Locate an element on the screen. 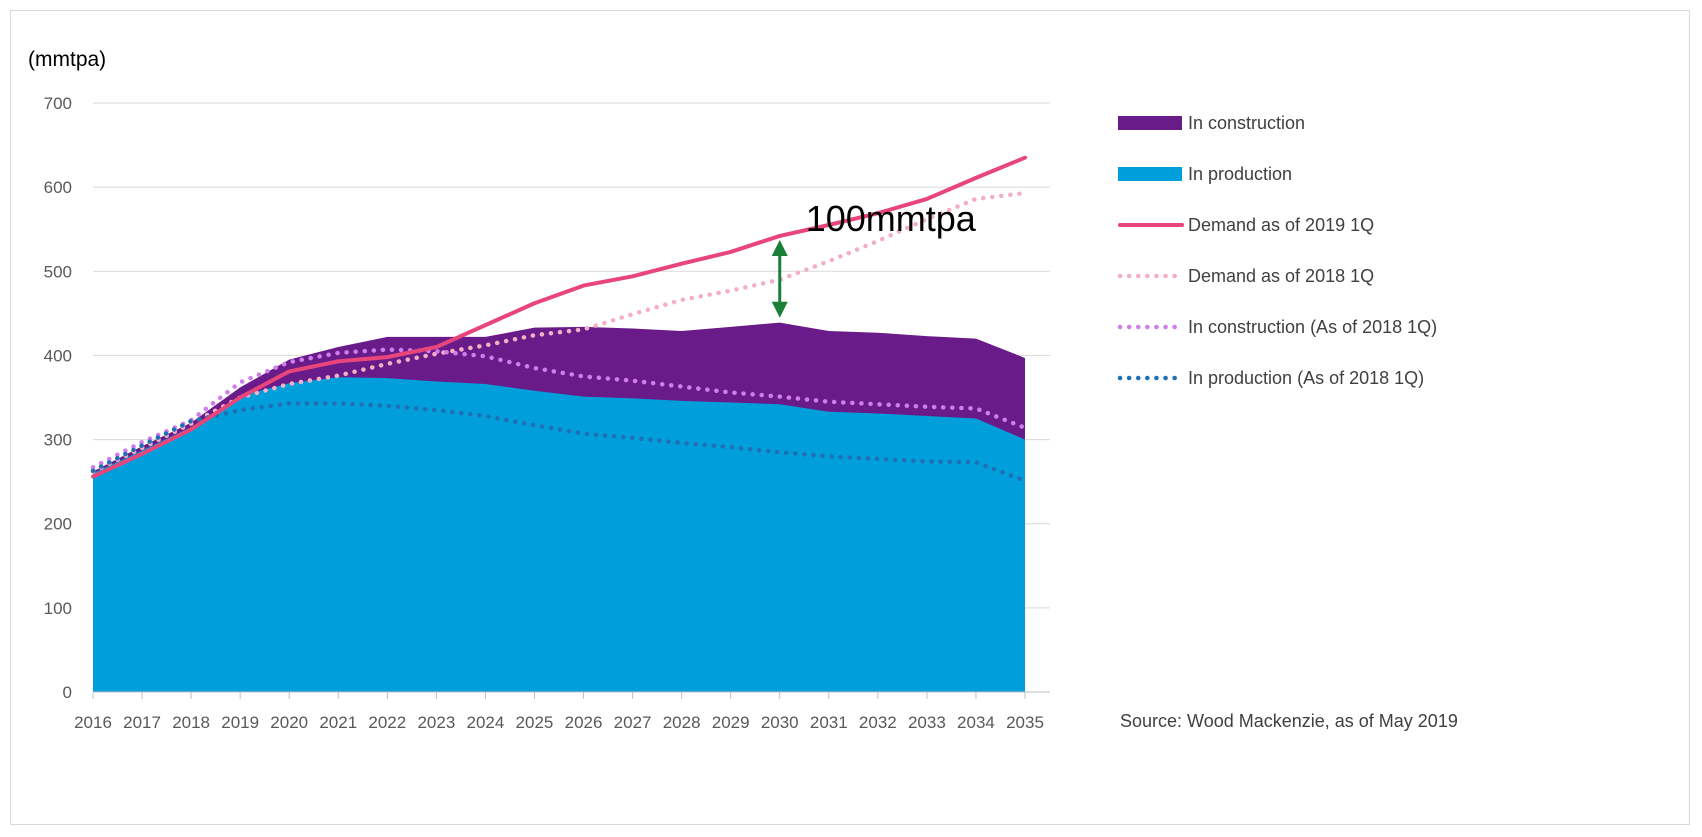  y-axis: 0 100 200 300 400 500 600 700 is located at coordinates (58, 398).